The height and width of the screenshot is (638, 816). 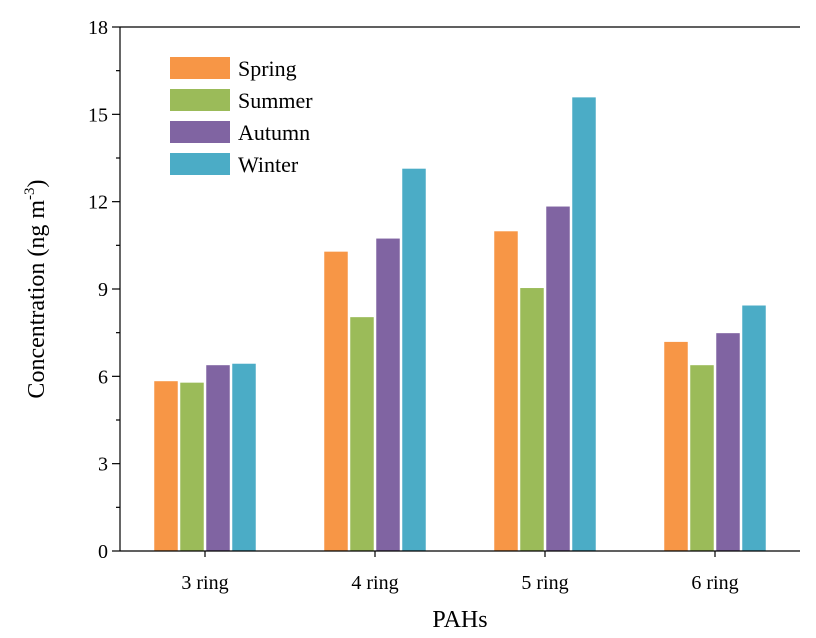 I want to click on bar-spring-5-ring, so click(x=506, y=391).